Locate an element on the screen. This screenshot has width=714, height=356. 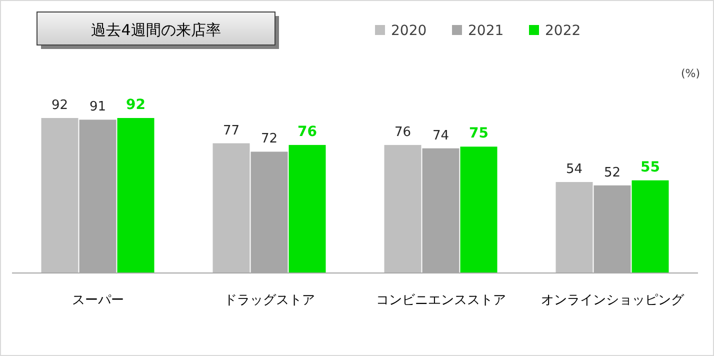
legend-label: 2022 is located at coordinates (563, 31).